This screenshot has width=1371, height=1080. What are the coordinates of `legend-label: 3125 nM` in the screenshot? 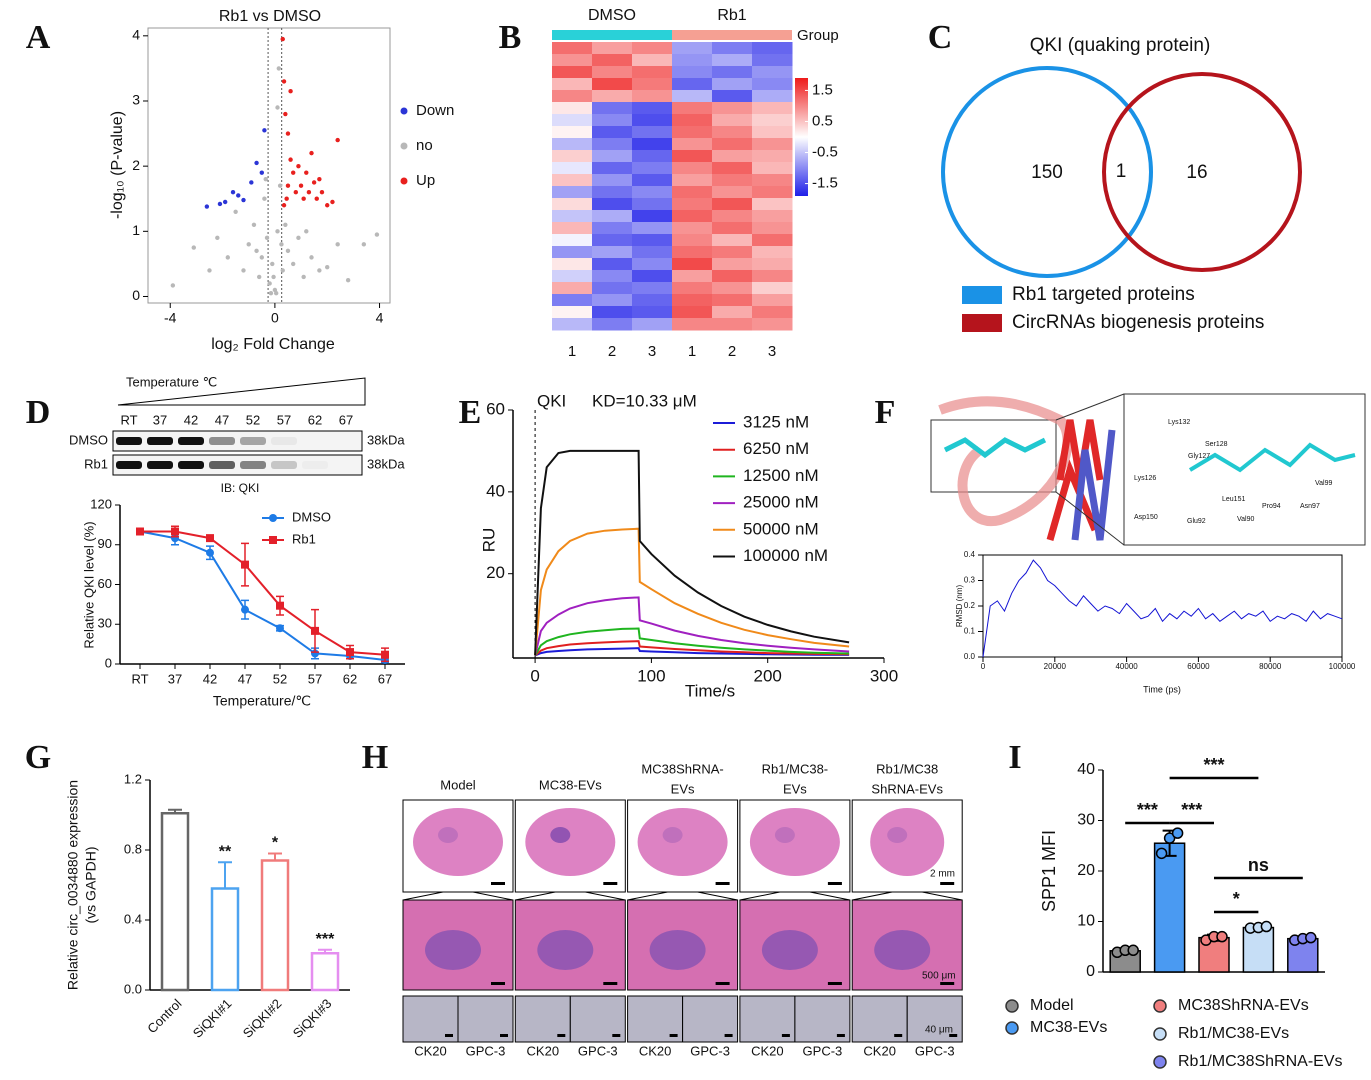 It's located at (776, 421).